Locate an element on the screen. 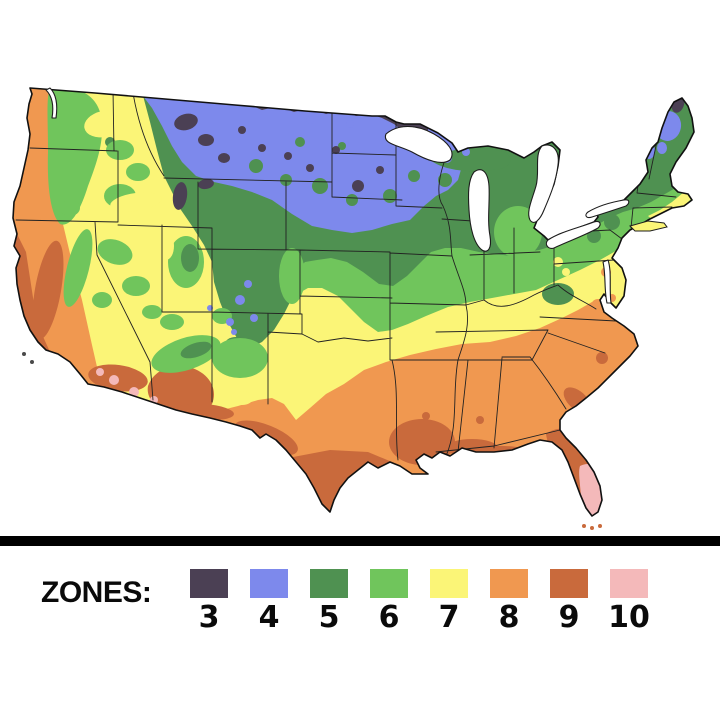 The width and height of the screenshot is (720, 720). legend-item-zone-5: 5 is located at coordinates (329, 601).